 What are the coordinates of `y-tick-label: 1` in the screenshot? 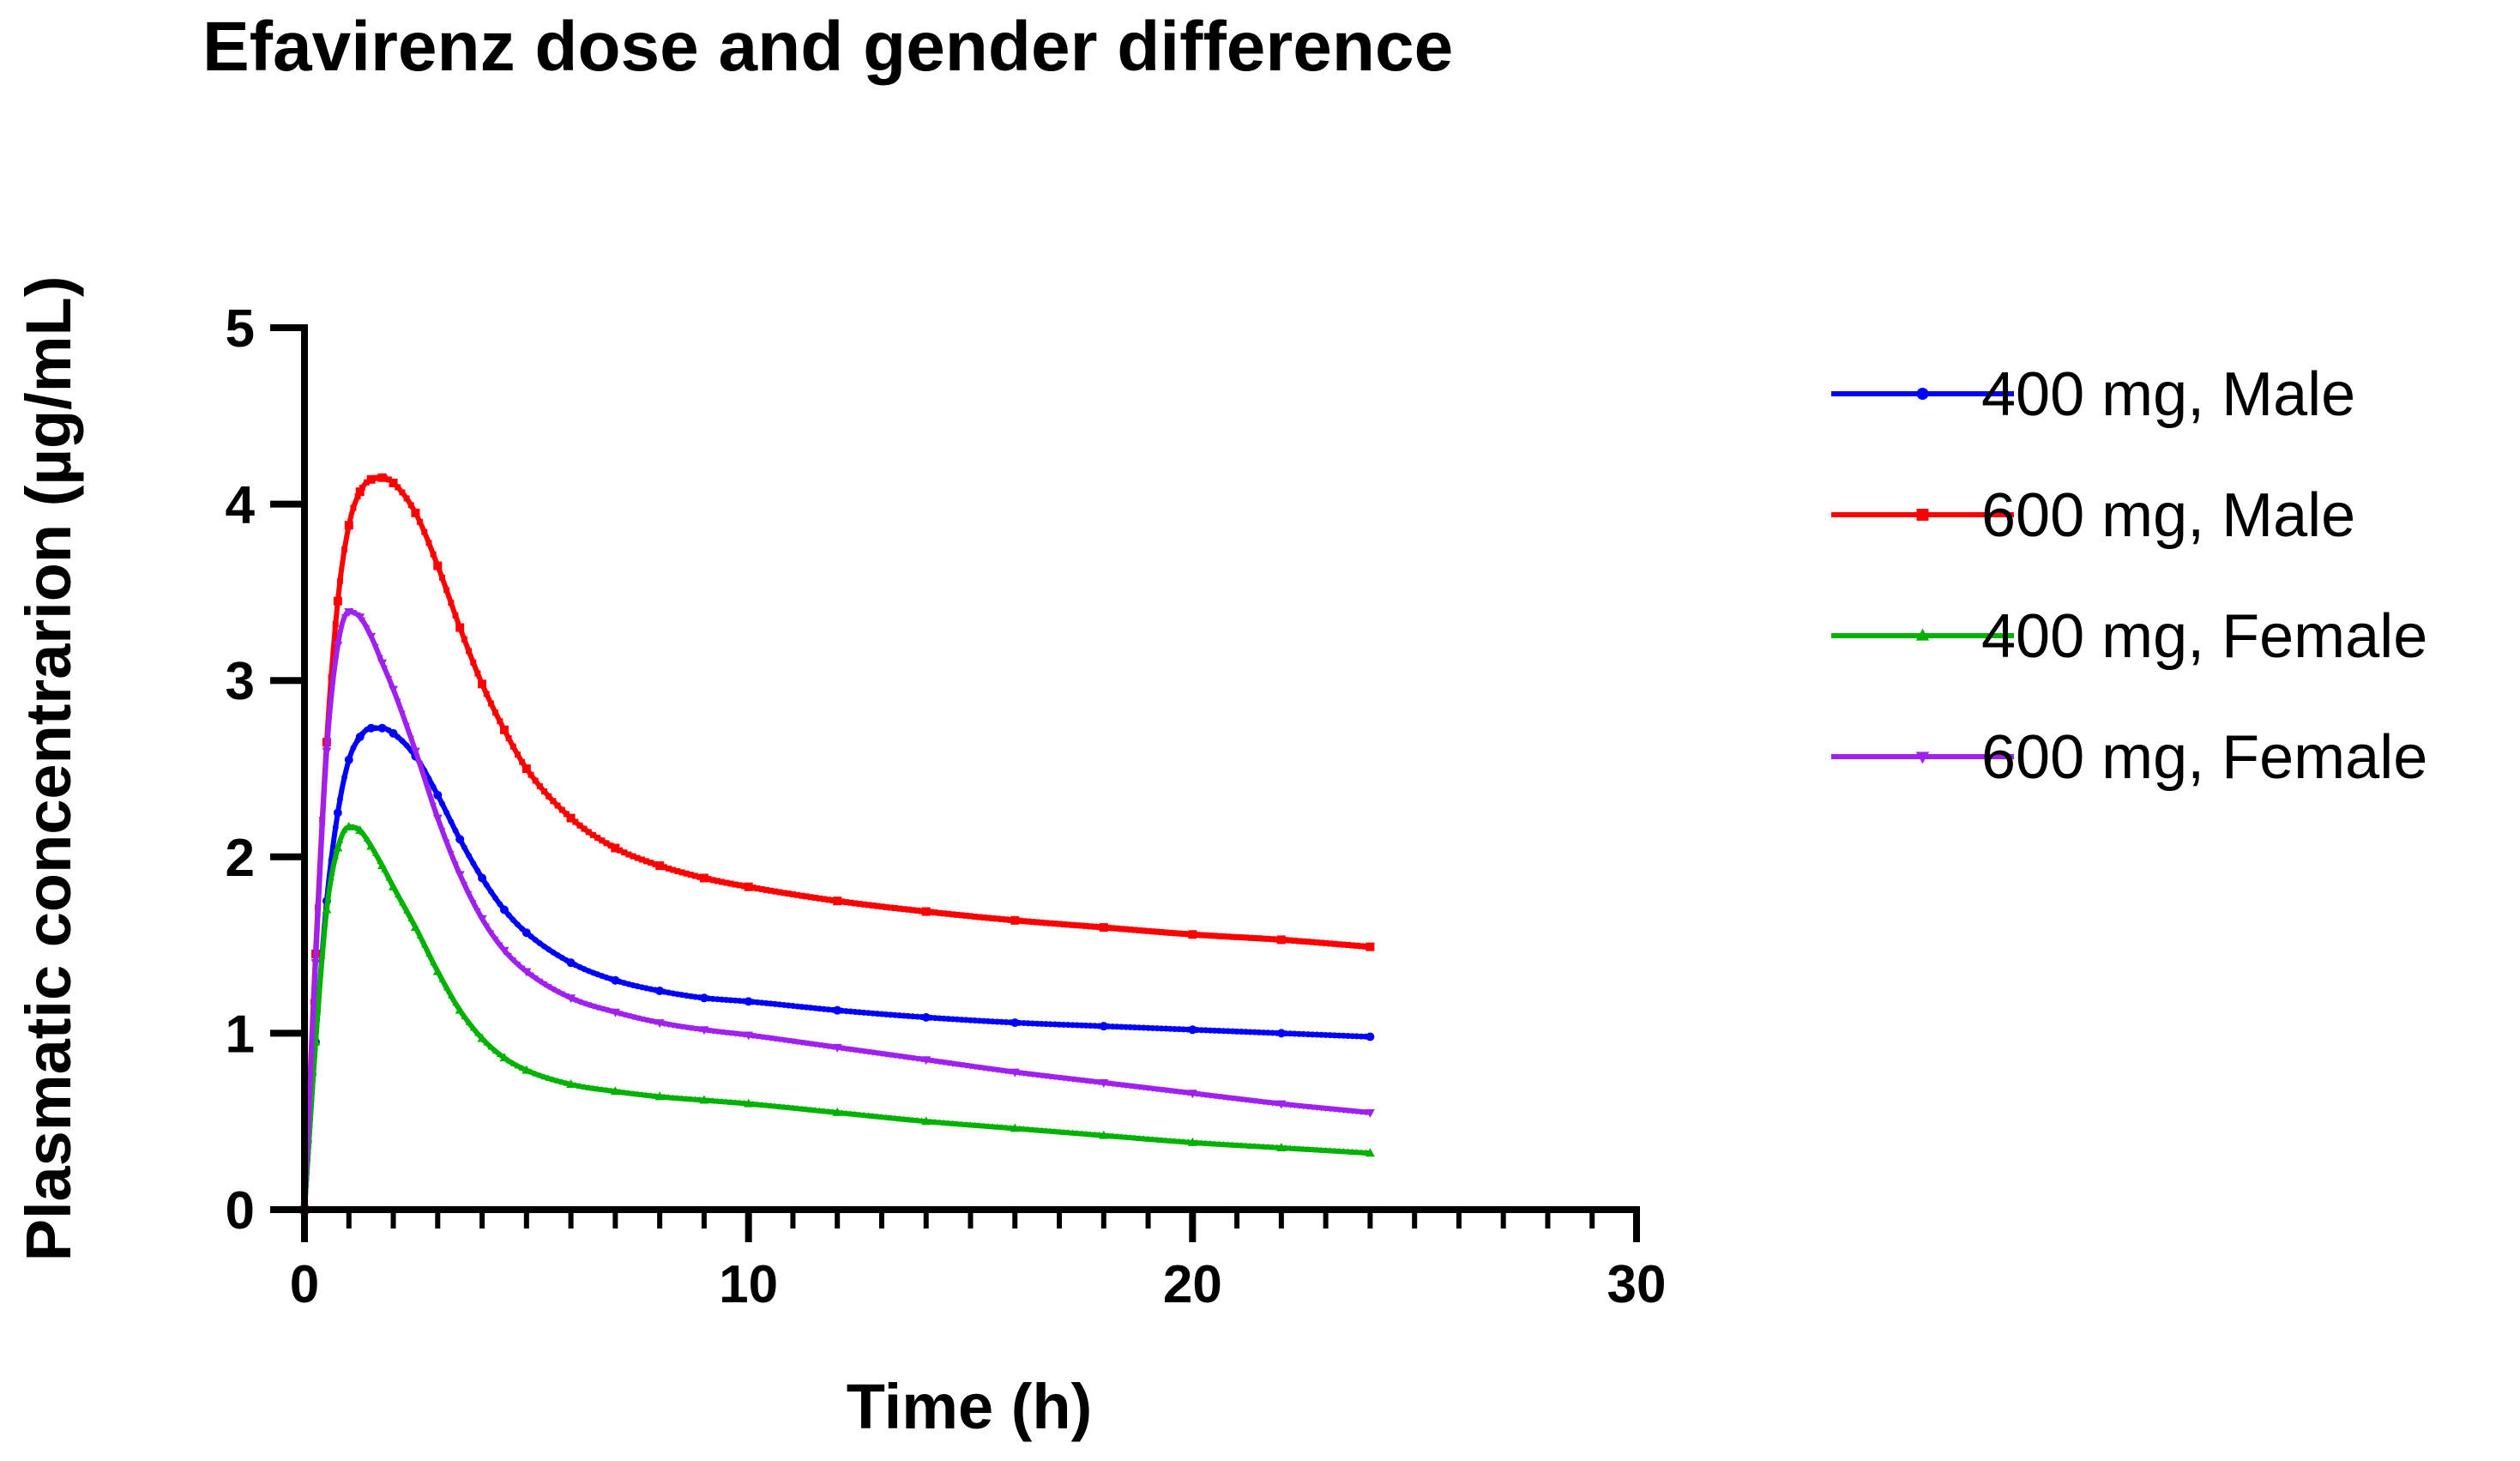 It's located at (240, 1034).